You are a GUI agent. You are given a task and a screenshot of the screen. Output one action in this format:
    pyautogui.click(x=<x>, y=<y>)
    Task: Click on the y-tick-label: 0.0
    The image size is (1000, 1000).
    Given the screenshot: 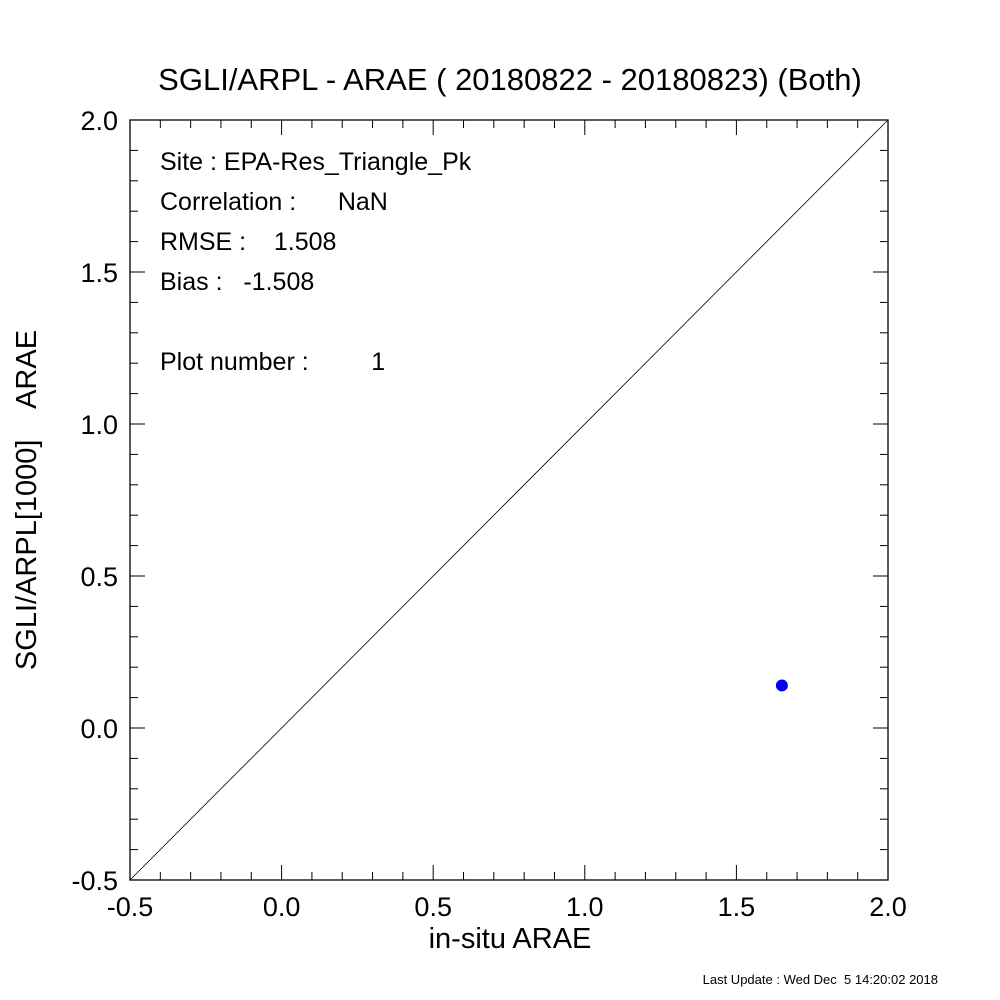 What is the action you would take?
    pyautogui.click(x=99, y=729)
    